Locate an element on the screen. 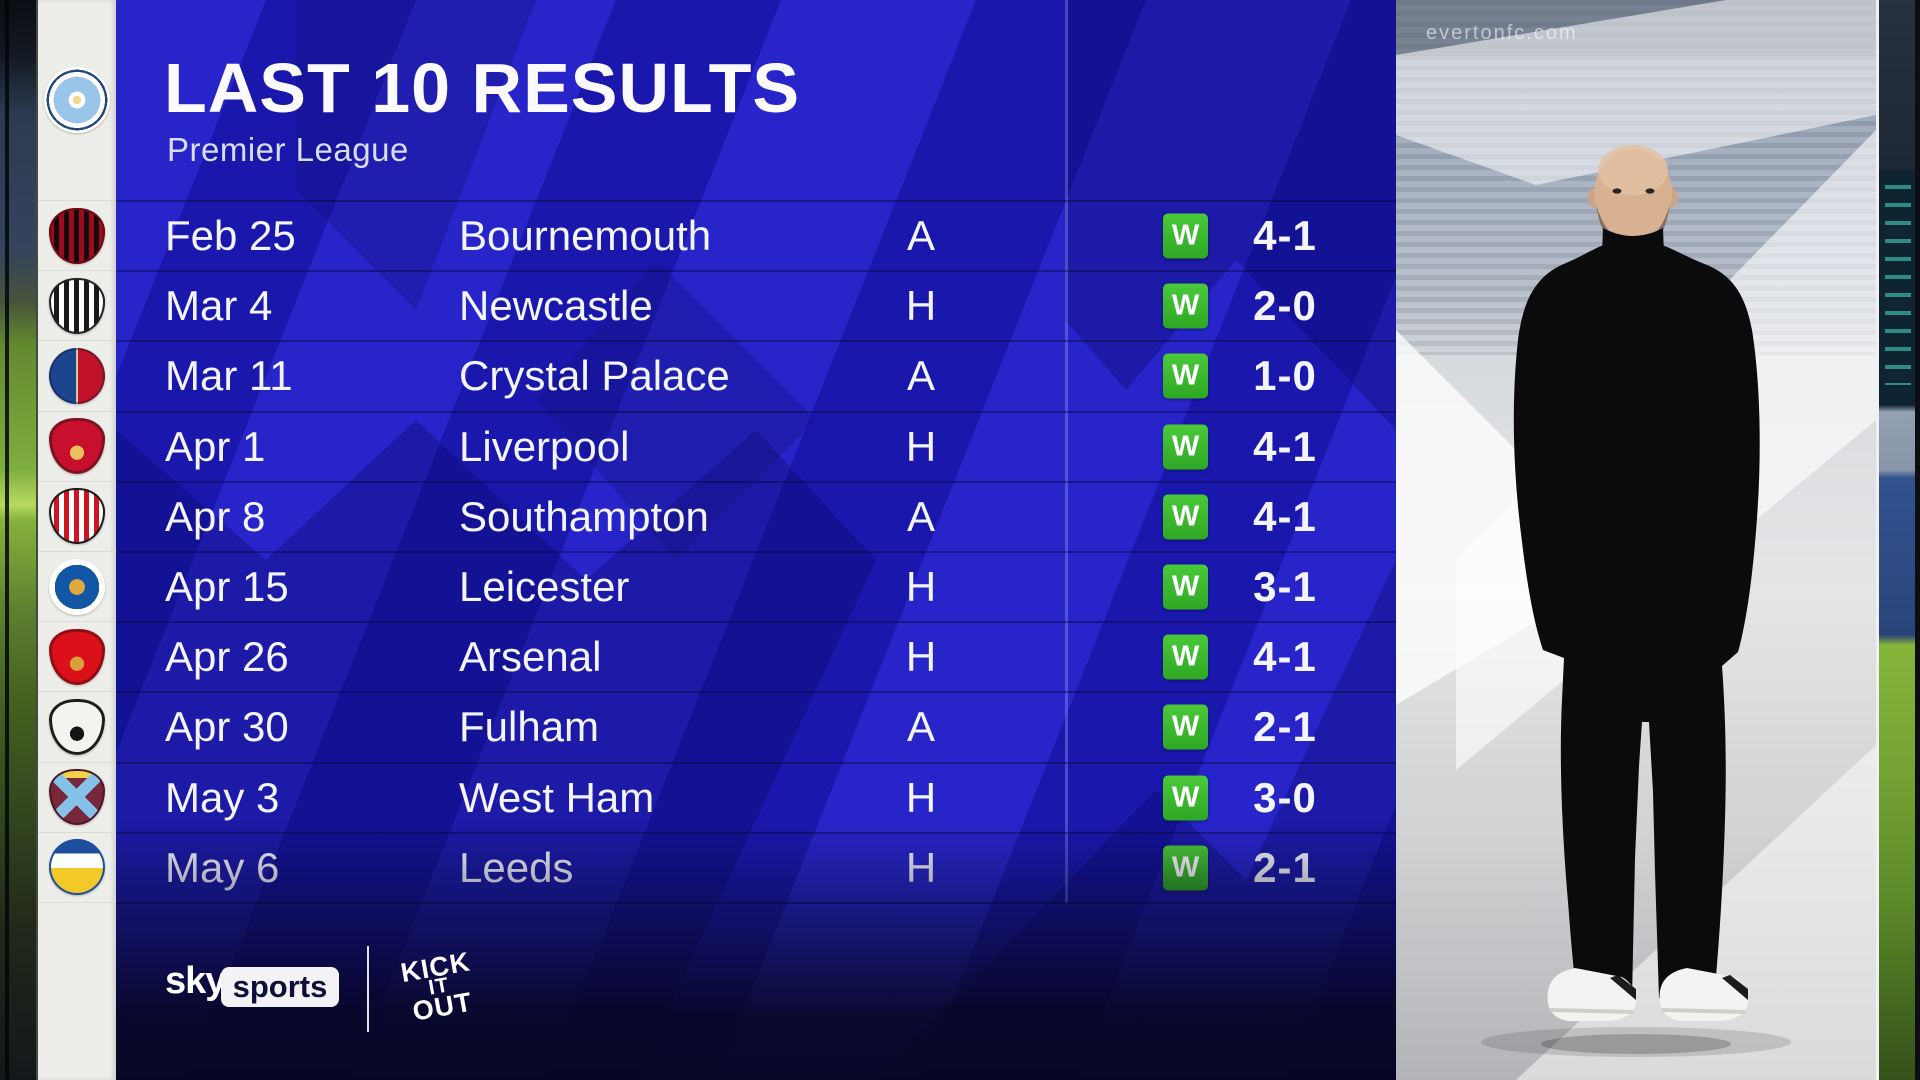  match-score: 3-0 is located at coordinates (1285, 797).